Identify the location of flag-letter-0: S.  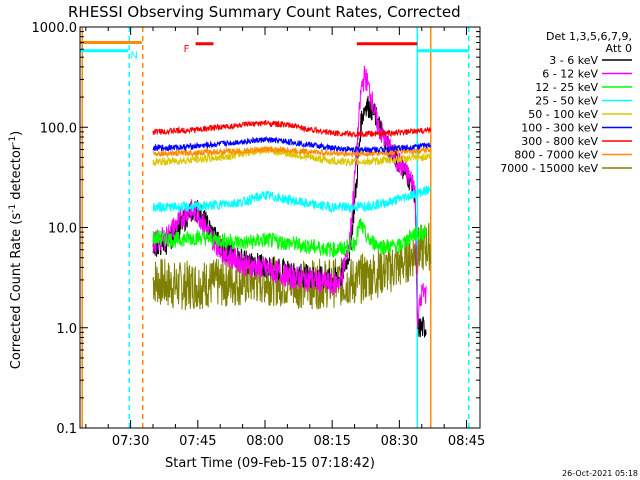
(77, 48).